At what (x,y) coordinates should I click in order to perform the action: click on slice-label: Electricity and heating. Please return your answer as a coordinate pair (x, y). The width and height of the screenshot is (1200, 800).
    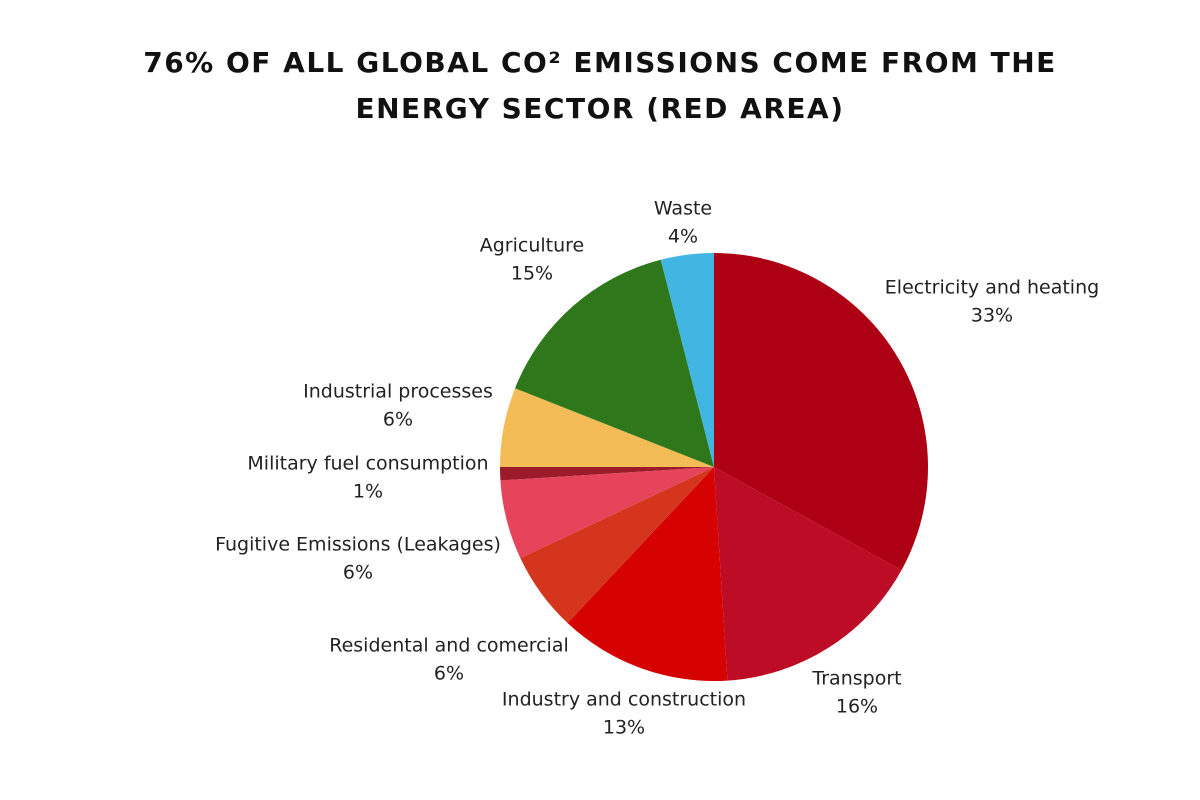
    Looking at the image, I should click on (992, 288).